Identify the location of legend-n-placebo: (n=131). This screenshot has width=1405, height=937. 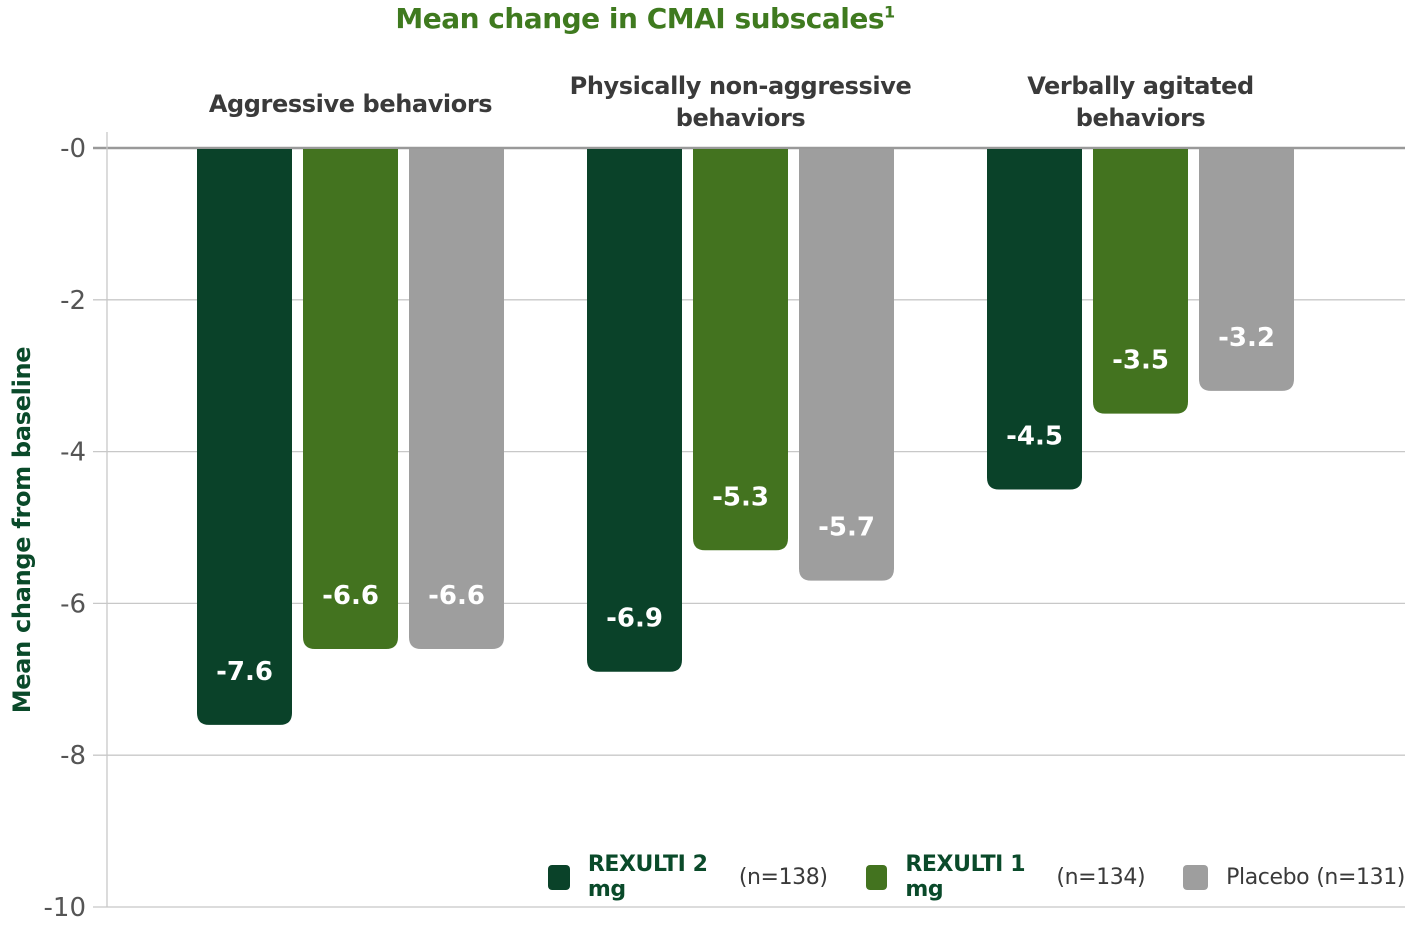
(1360, 877).